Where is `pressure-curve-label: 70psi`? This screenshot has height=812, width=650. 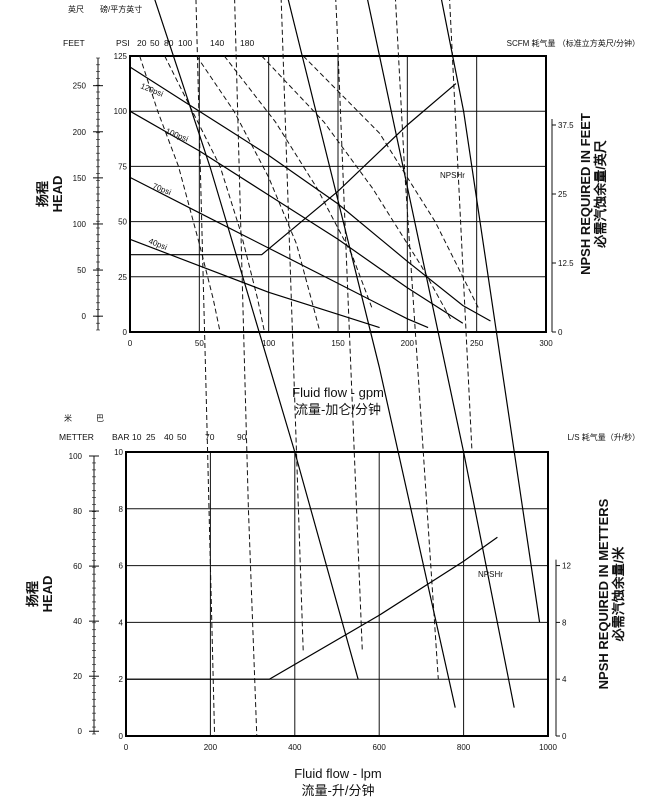 pressure-curve-label: 70psi is located at coordinates (161, 190).